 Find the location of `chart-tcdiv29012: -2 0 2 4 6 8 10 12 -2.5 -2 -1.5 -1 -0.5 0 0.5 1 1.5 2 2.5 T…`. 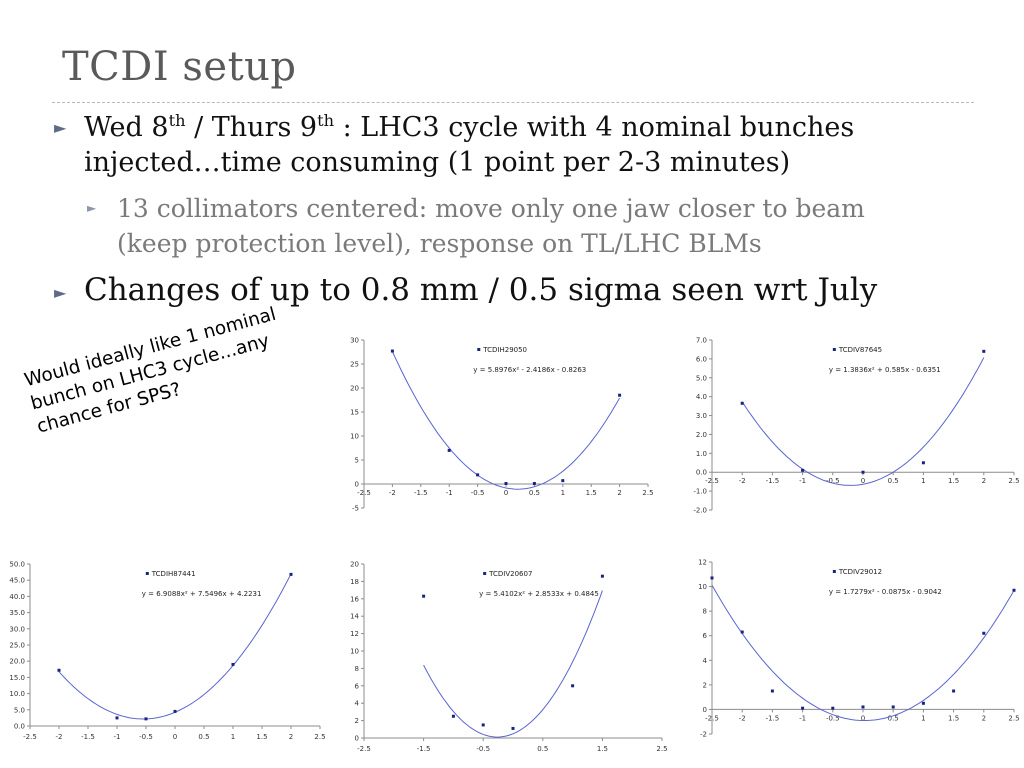

chart-tcdiv29012: -2 0 2 4 6 8 10 12 -2.5 -2 -1.5 -1 -0.5 0 0.5 1 1.5 2 2.5 T… is located at coordinates (855, 650).